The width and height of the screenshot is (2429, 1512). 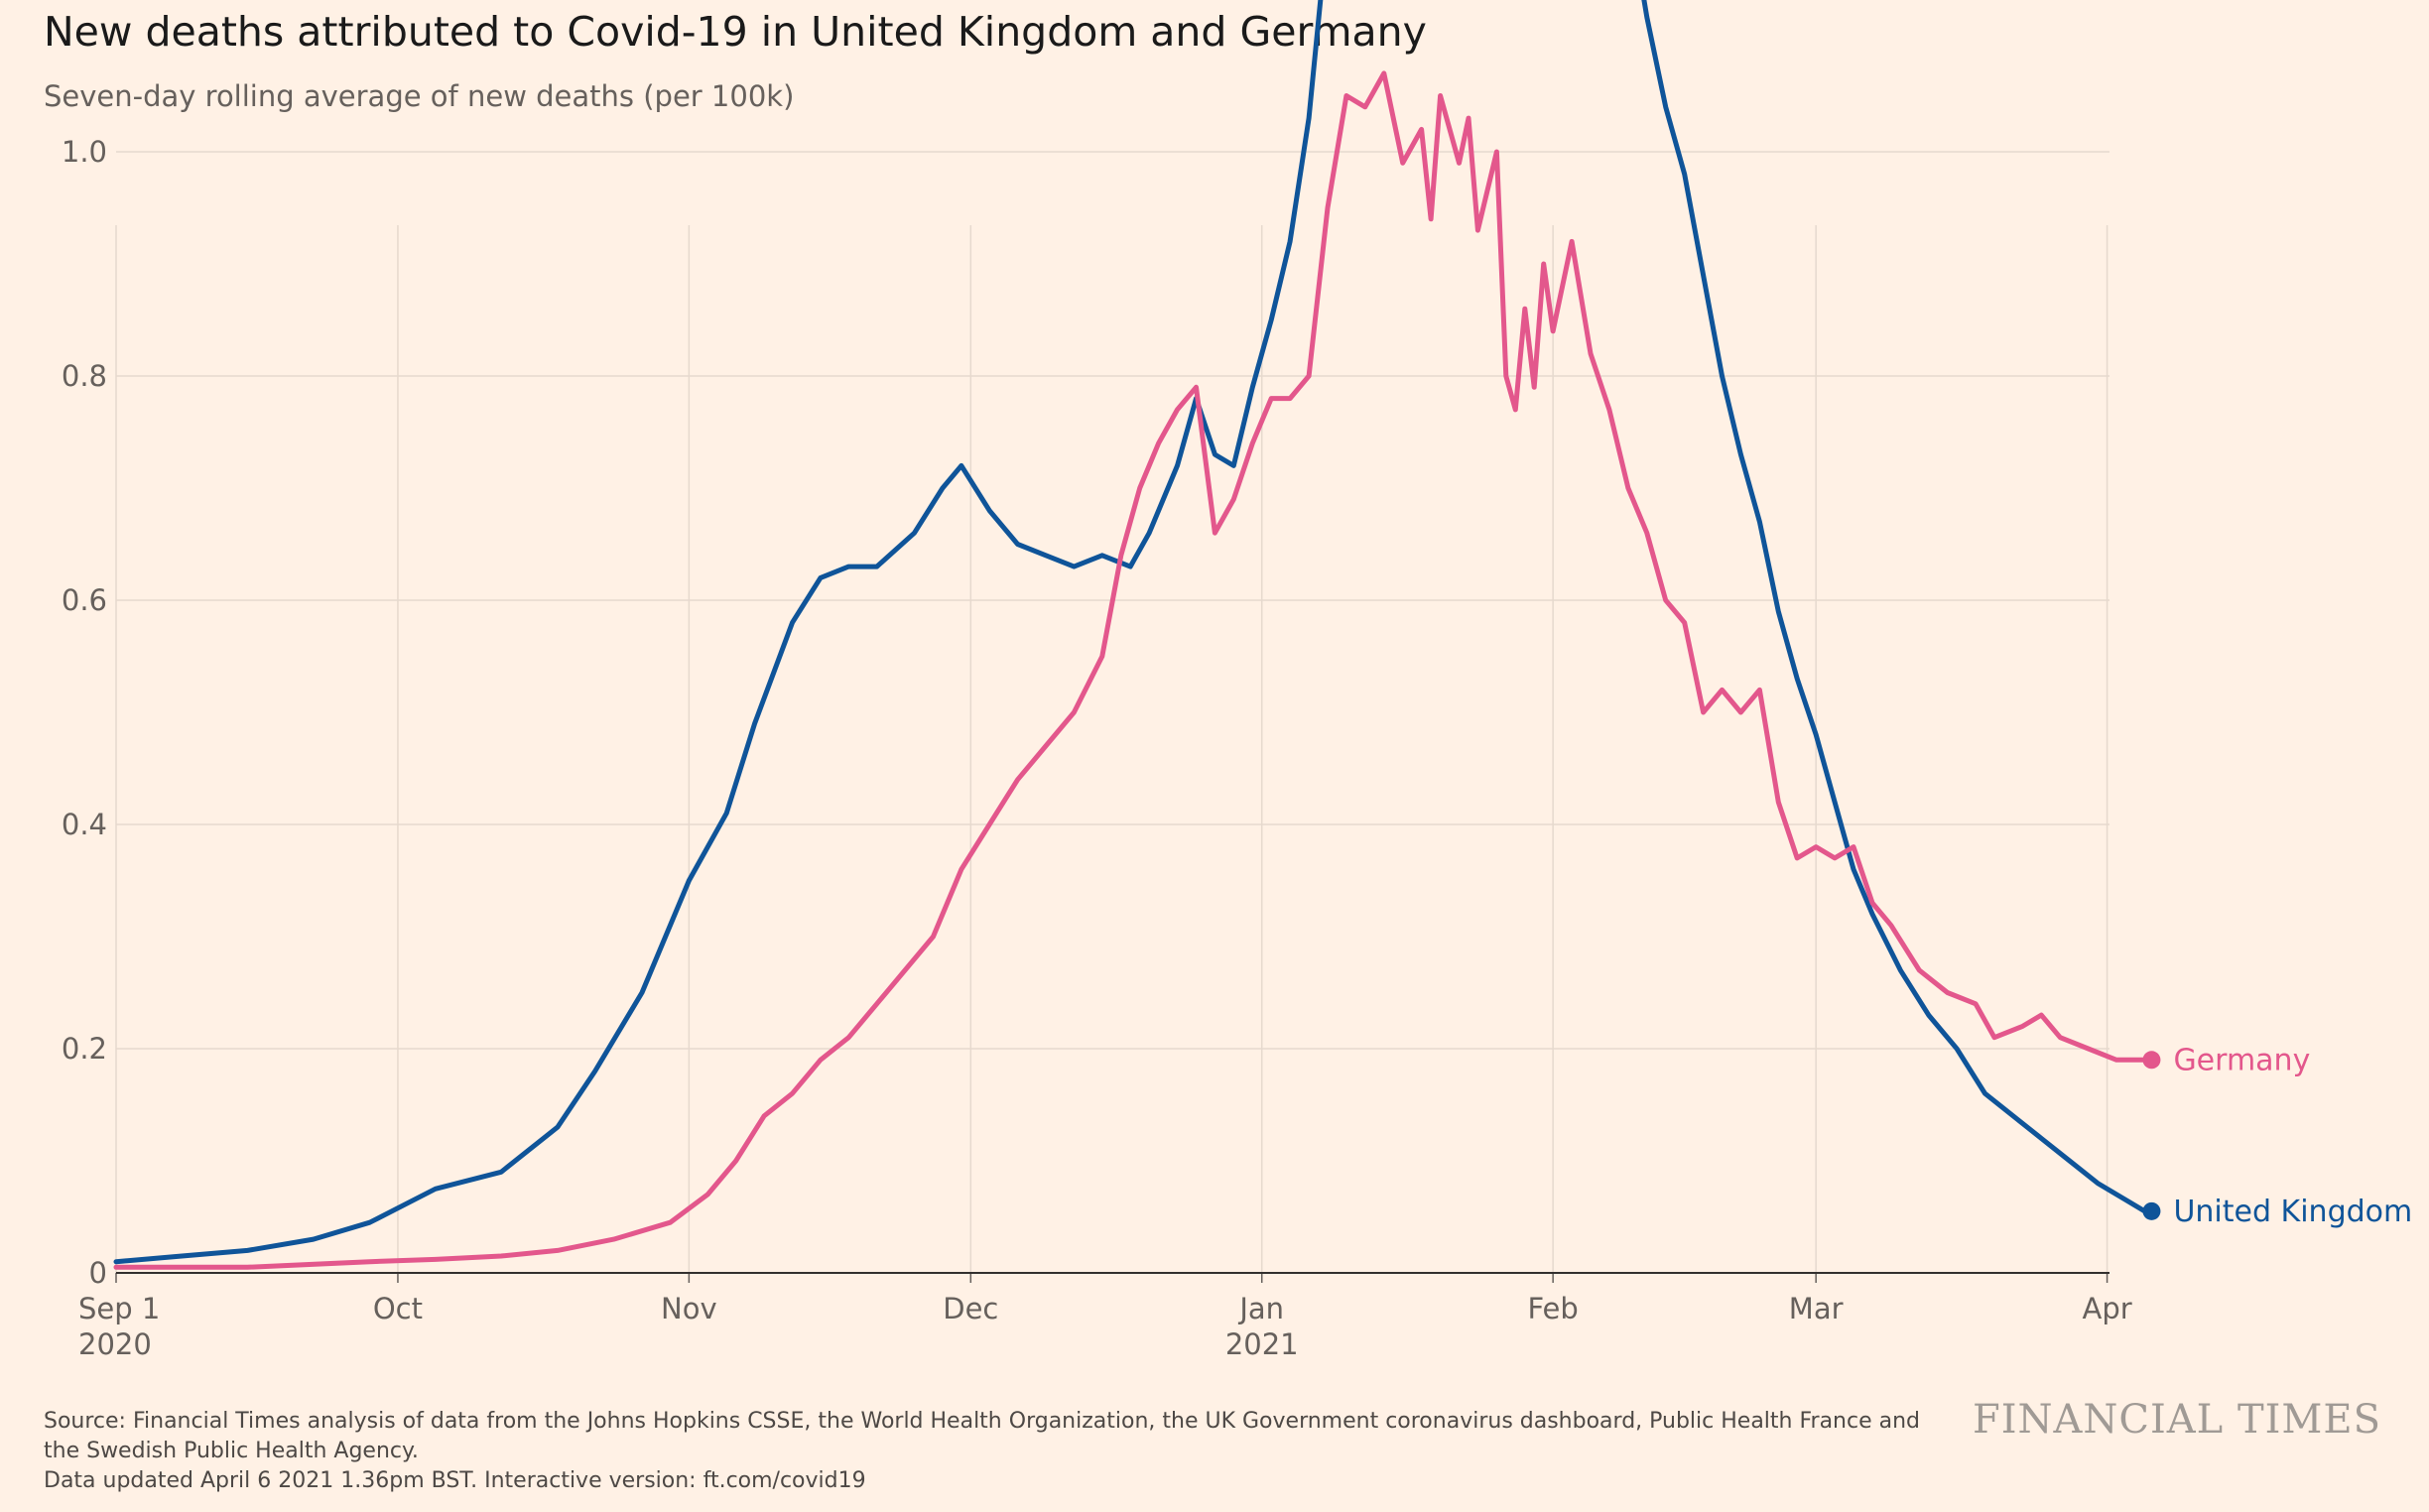 I want to click on x-tick-sublabel: 2021, so click(x=1262, y=1344).